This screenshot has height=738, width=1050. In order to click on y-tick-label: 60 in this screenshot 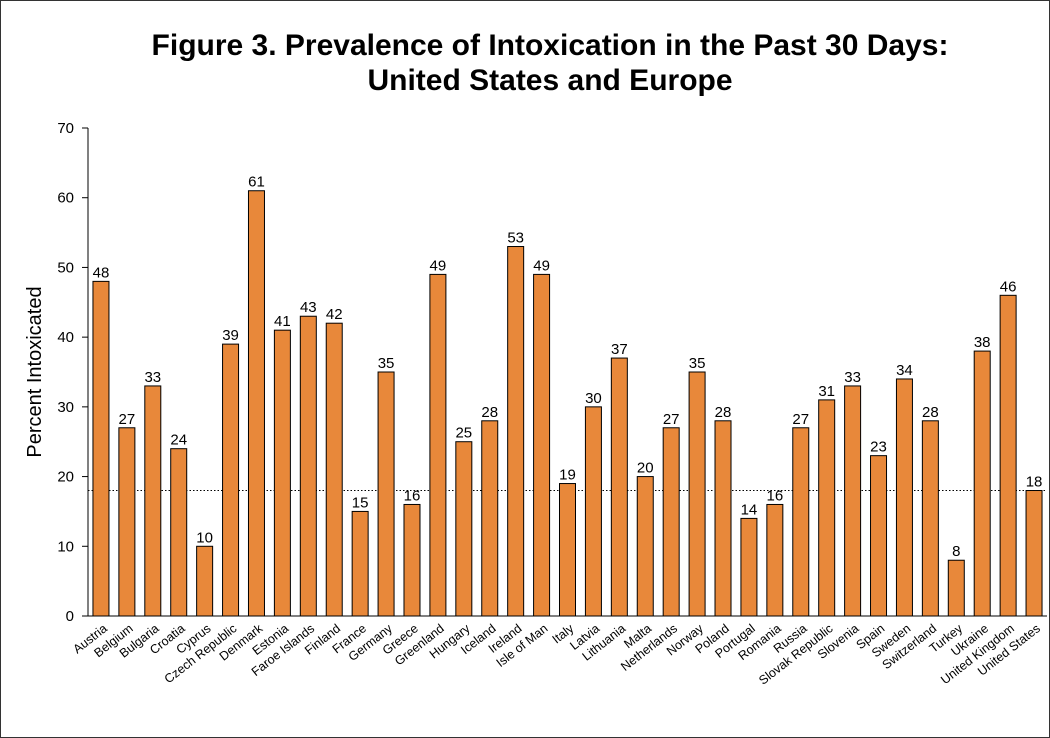, I will do `click(65, 198)`.